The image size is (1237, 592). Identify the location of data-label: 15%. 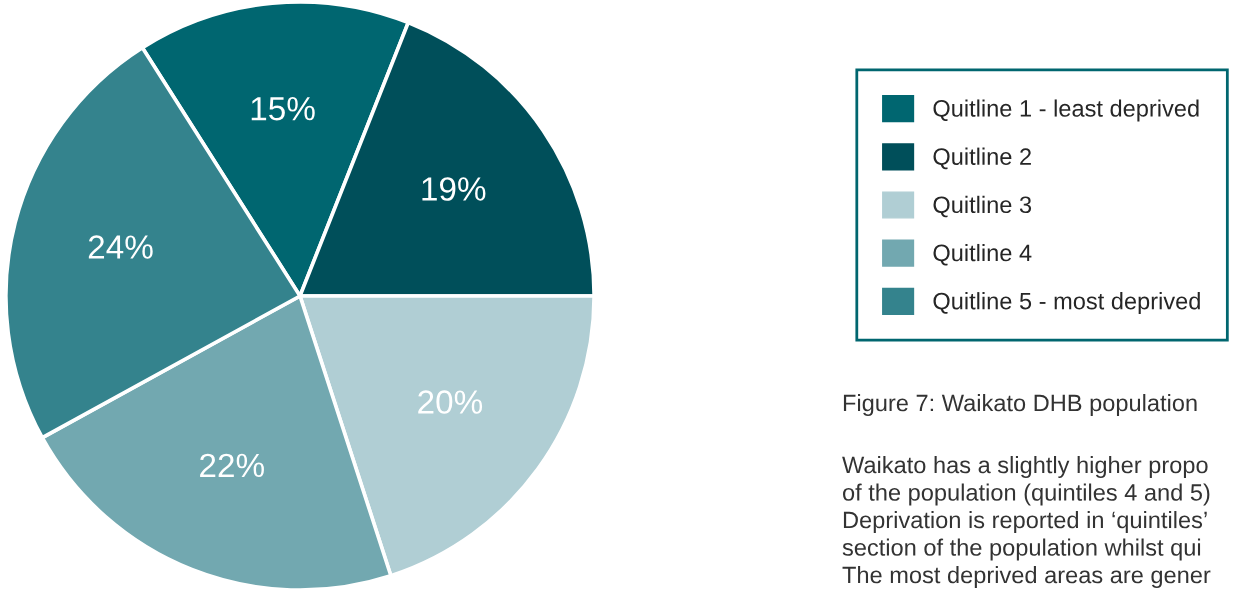
(283, 109).